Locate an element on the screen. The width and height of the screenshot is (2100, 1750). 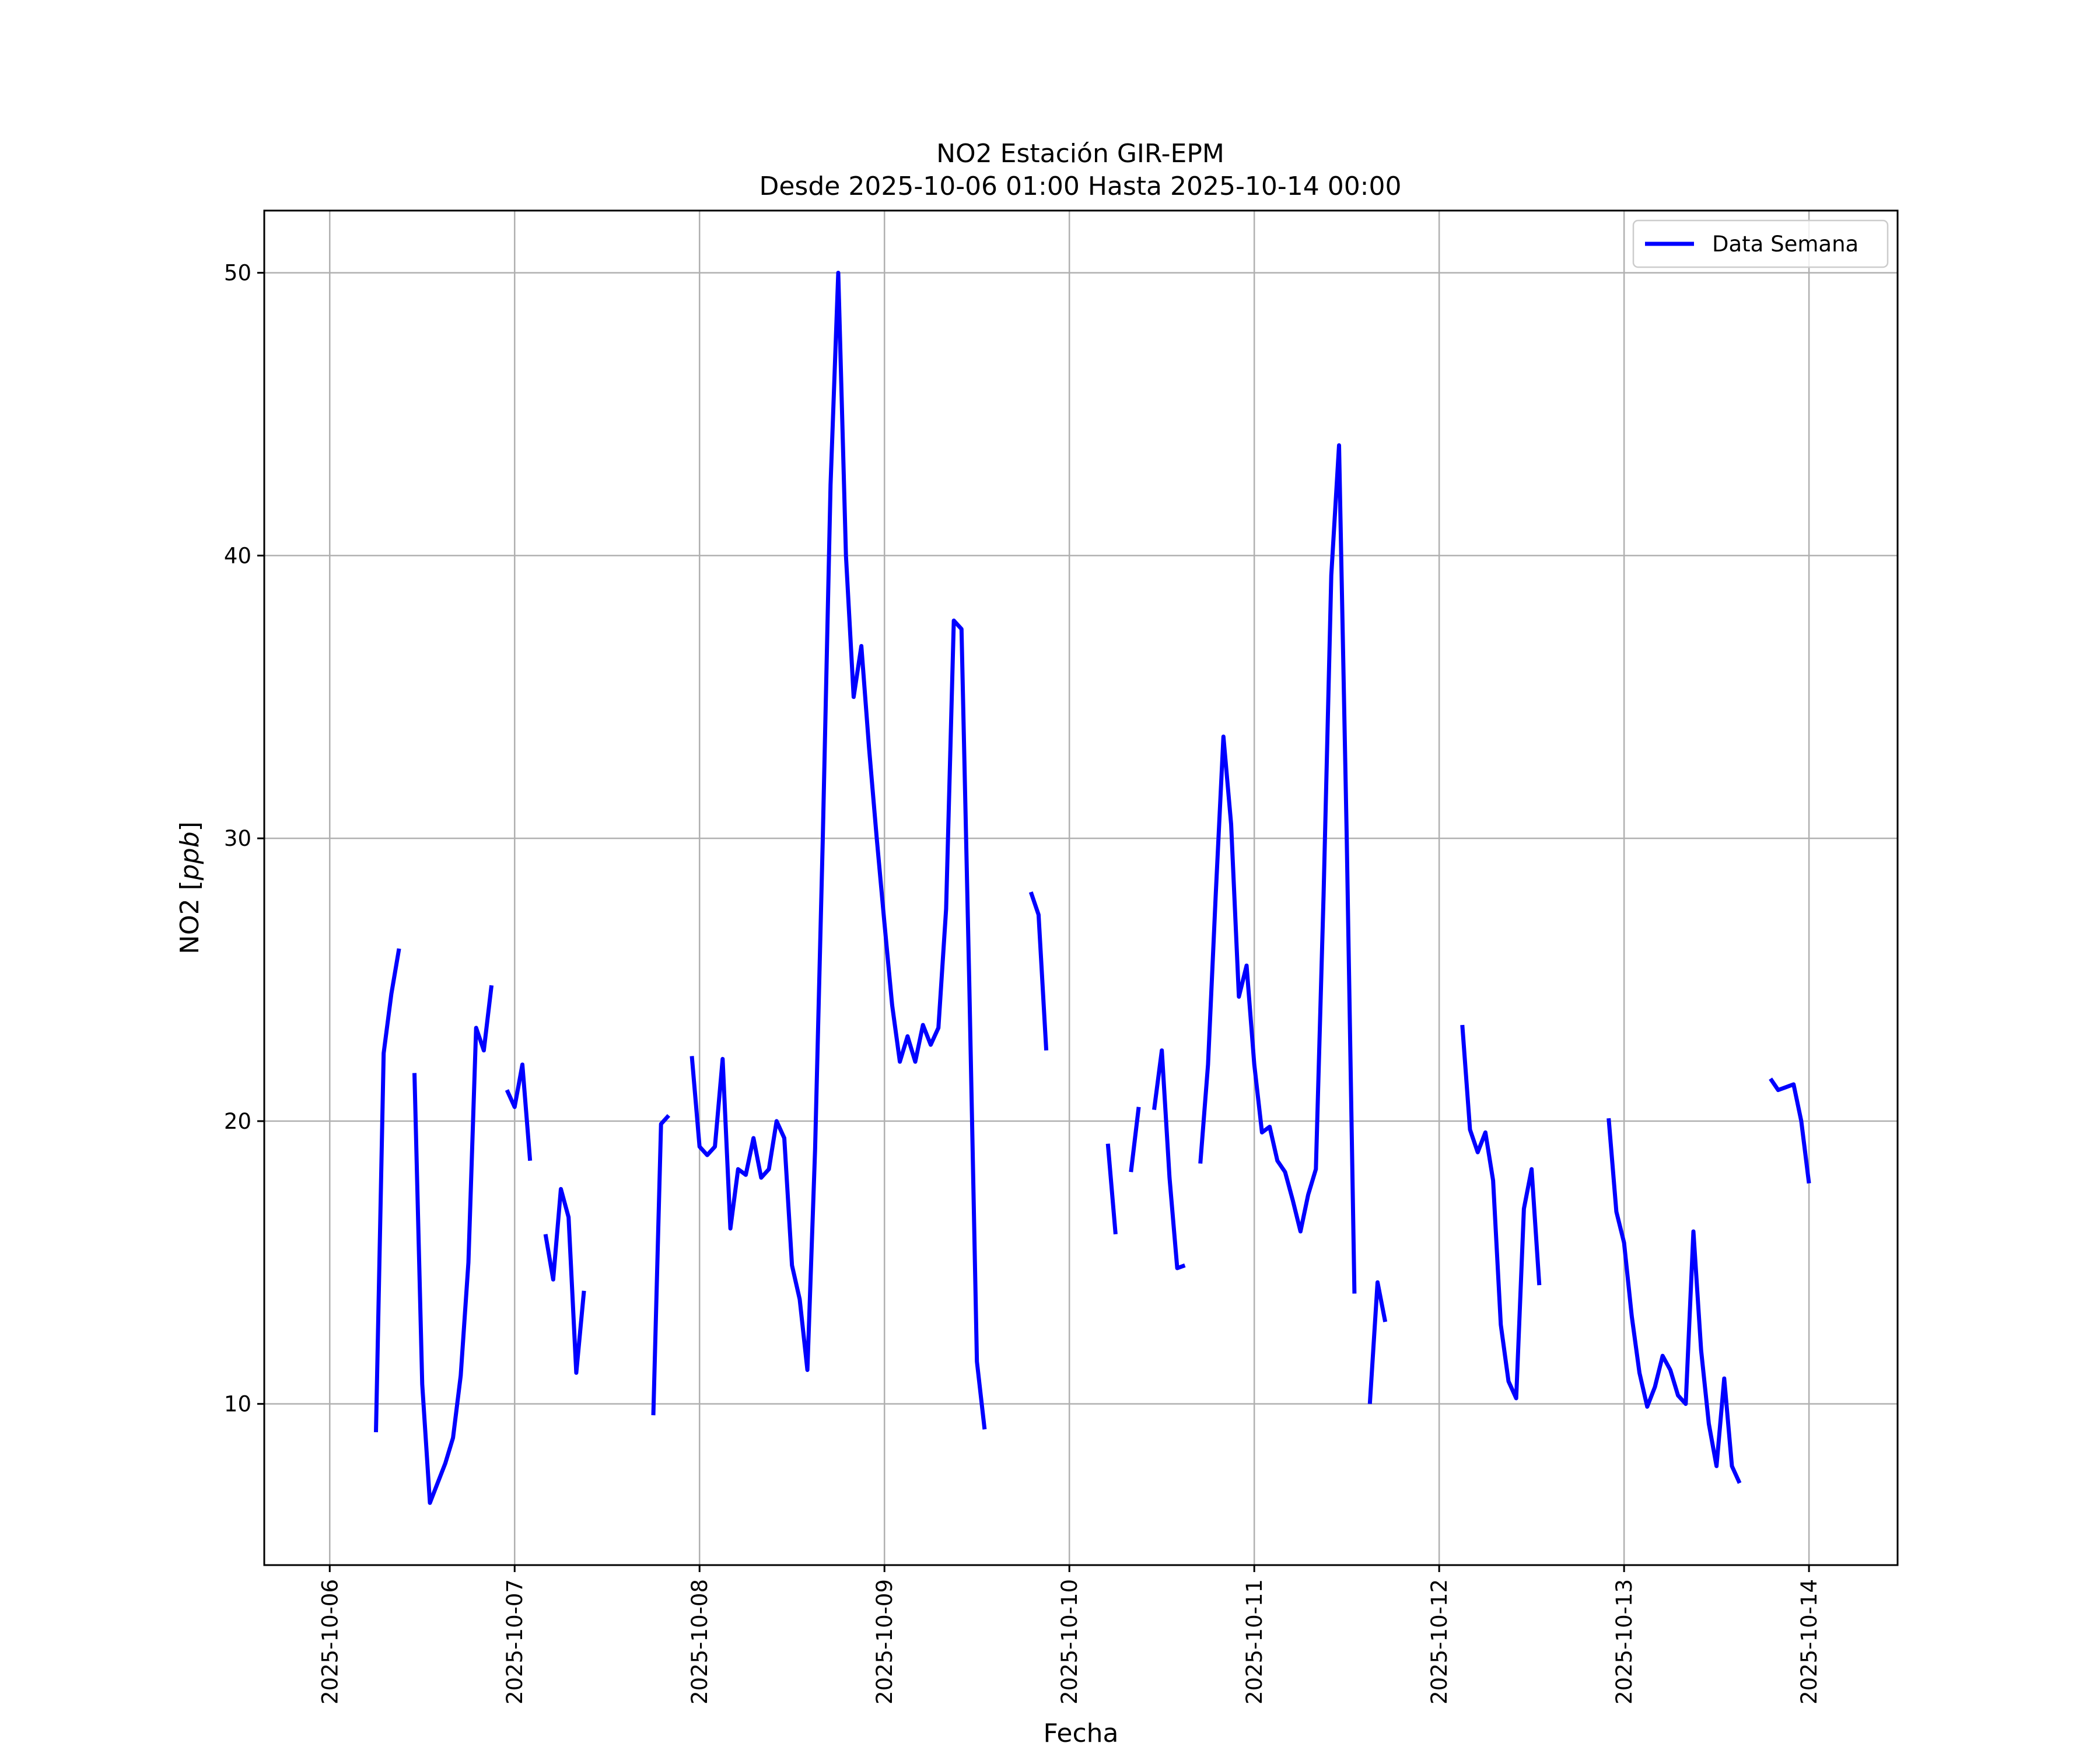
x-tick-label: 2025-10-07 is located at coordinates (514, 1641).